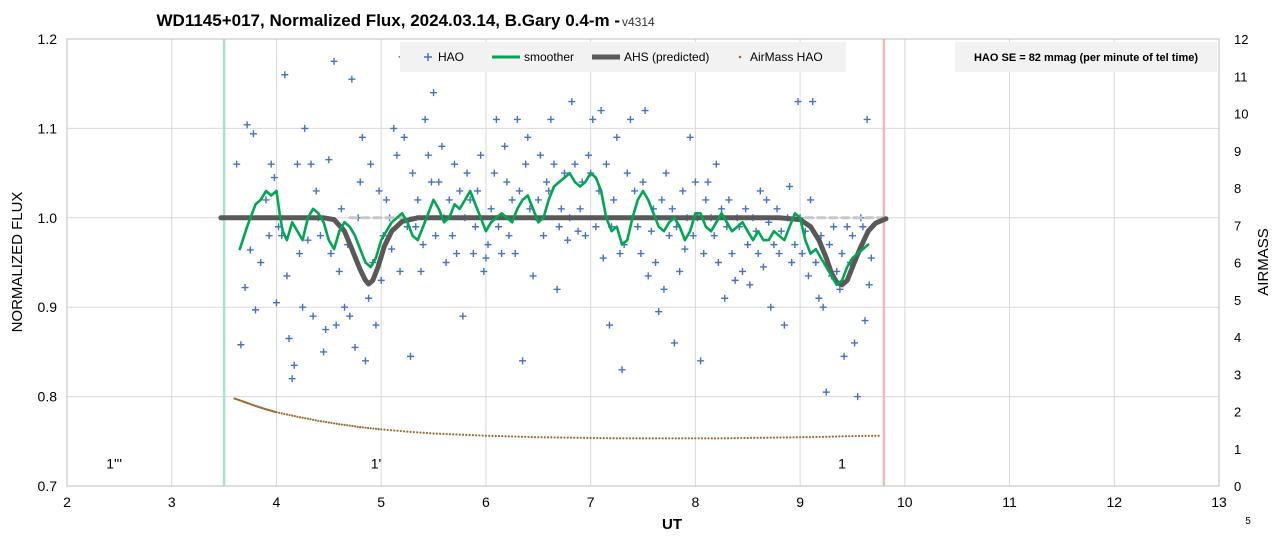  I want to click on y2-tick-label: 7, so click(1237, 225).